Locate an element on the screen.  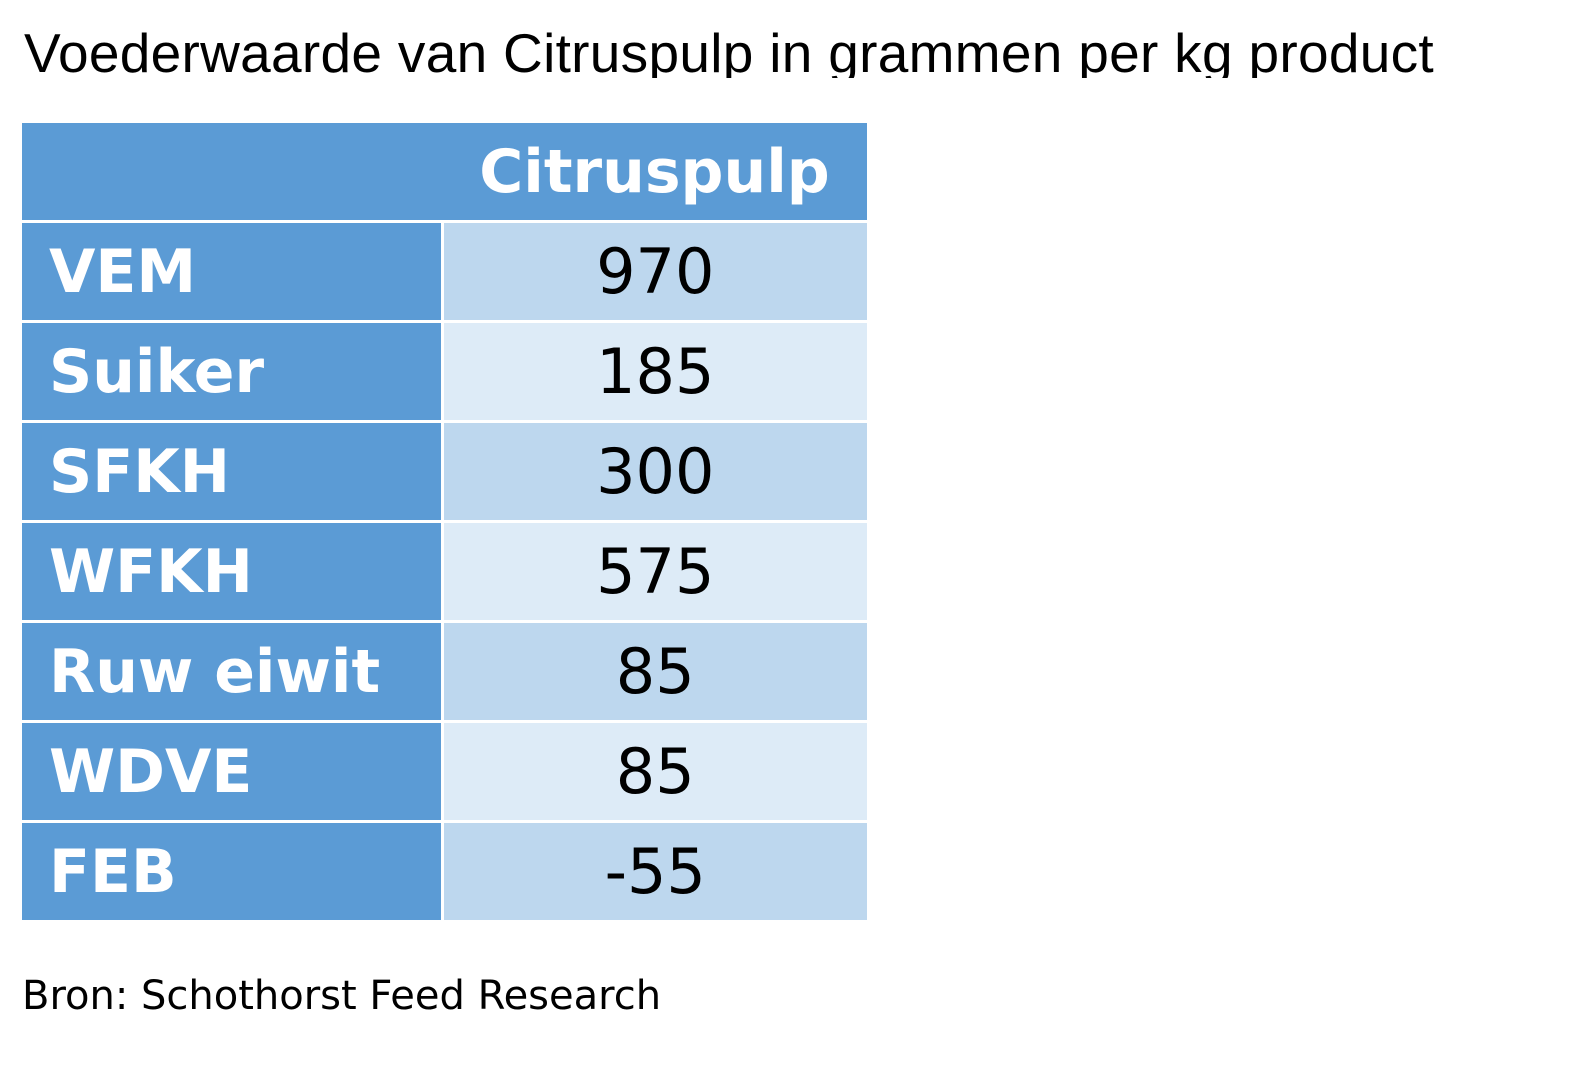
header-citruspulp: Citruspulp is located at coordinates (654, 173).